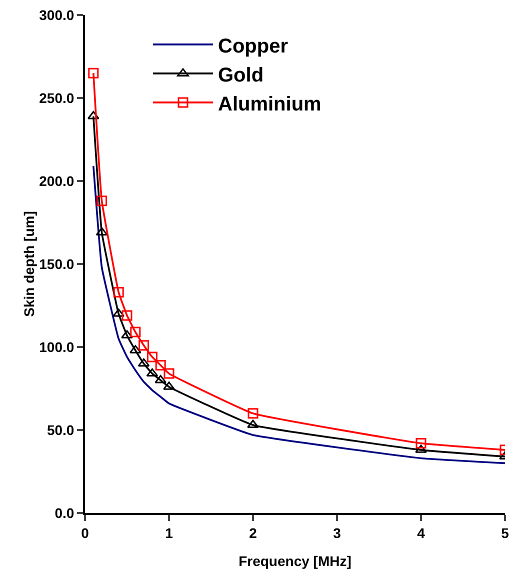  I want to click on y-tick-label: 150.0, so click(56, 264).